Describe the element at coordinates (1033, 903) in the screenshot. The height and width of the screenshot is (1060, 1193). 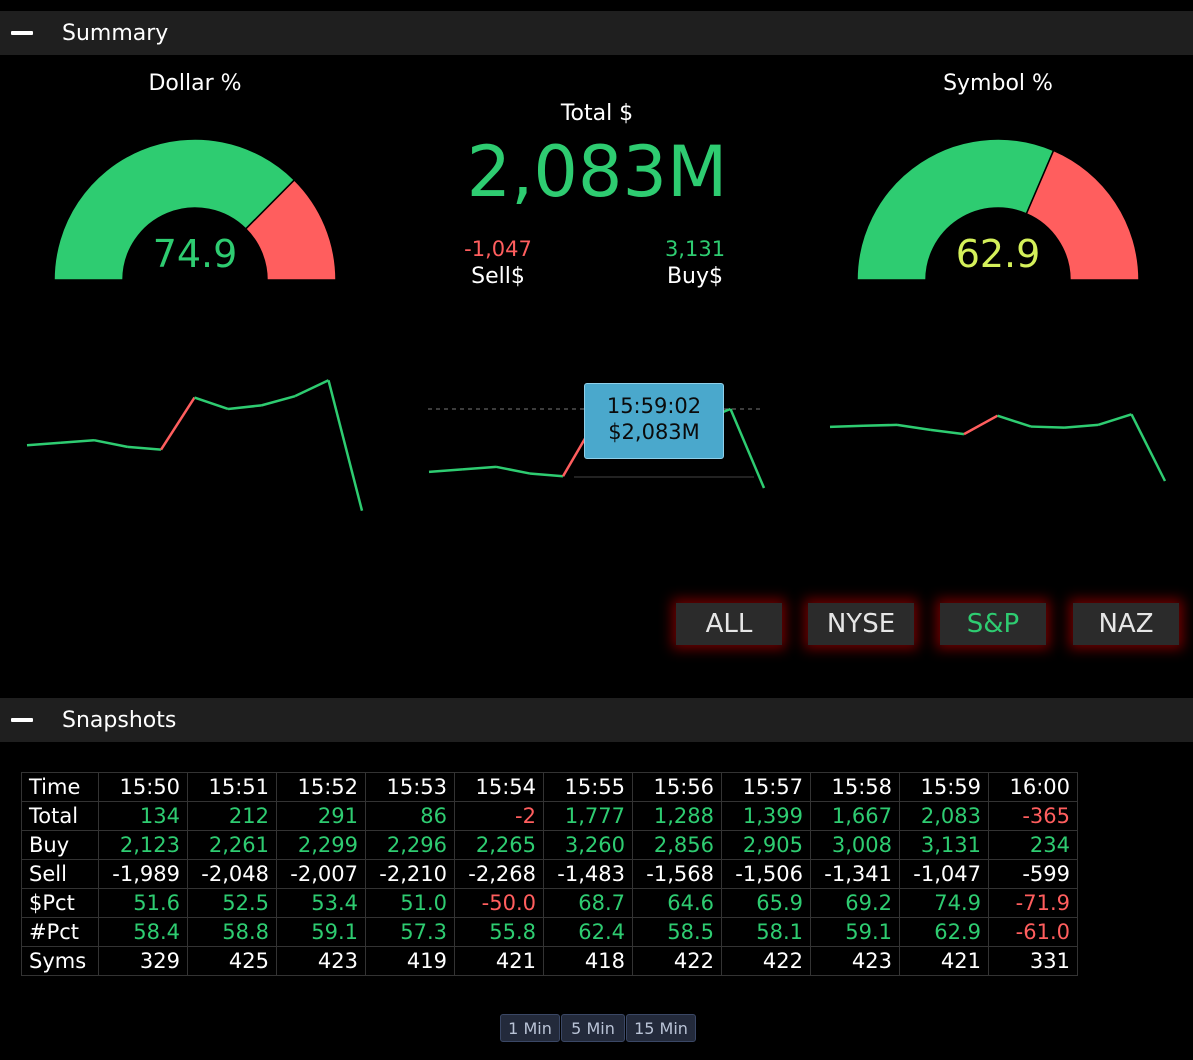
I see `table-cell: -71.9` at that location.